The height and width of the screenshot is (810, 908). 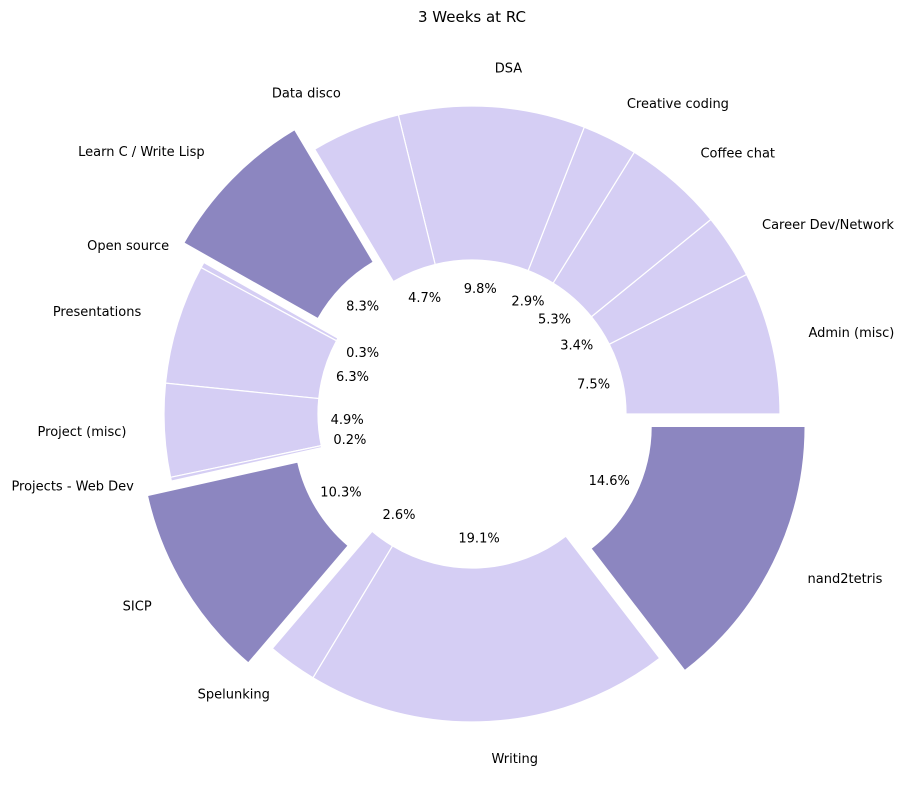 What do you see at coordinates (248, 562) in the screenshot?
I see `slice-sicp` at bounding box center [248, 562].